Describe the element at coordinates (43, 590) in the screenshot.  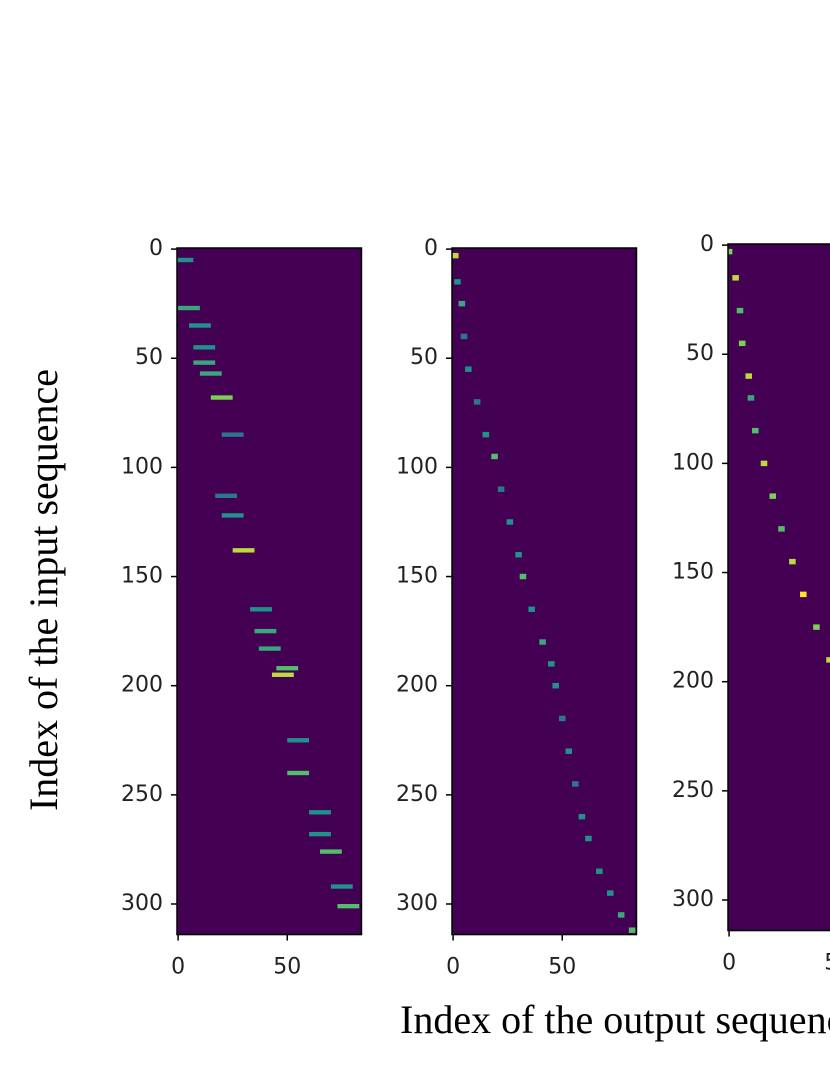
I see `y-axis-title: Index of the input sequence` at that location.